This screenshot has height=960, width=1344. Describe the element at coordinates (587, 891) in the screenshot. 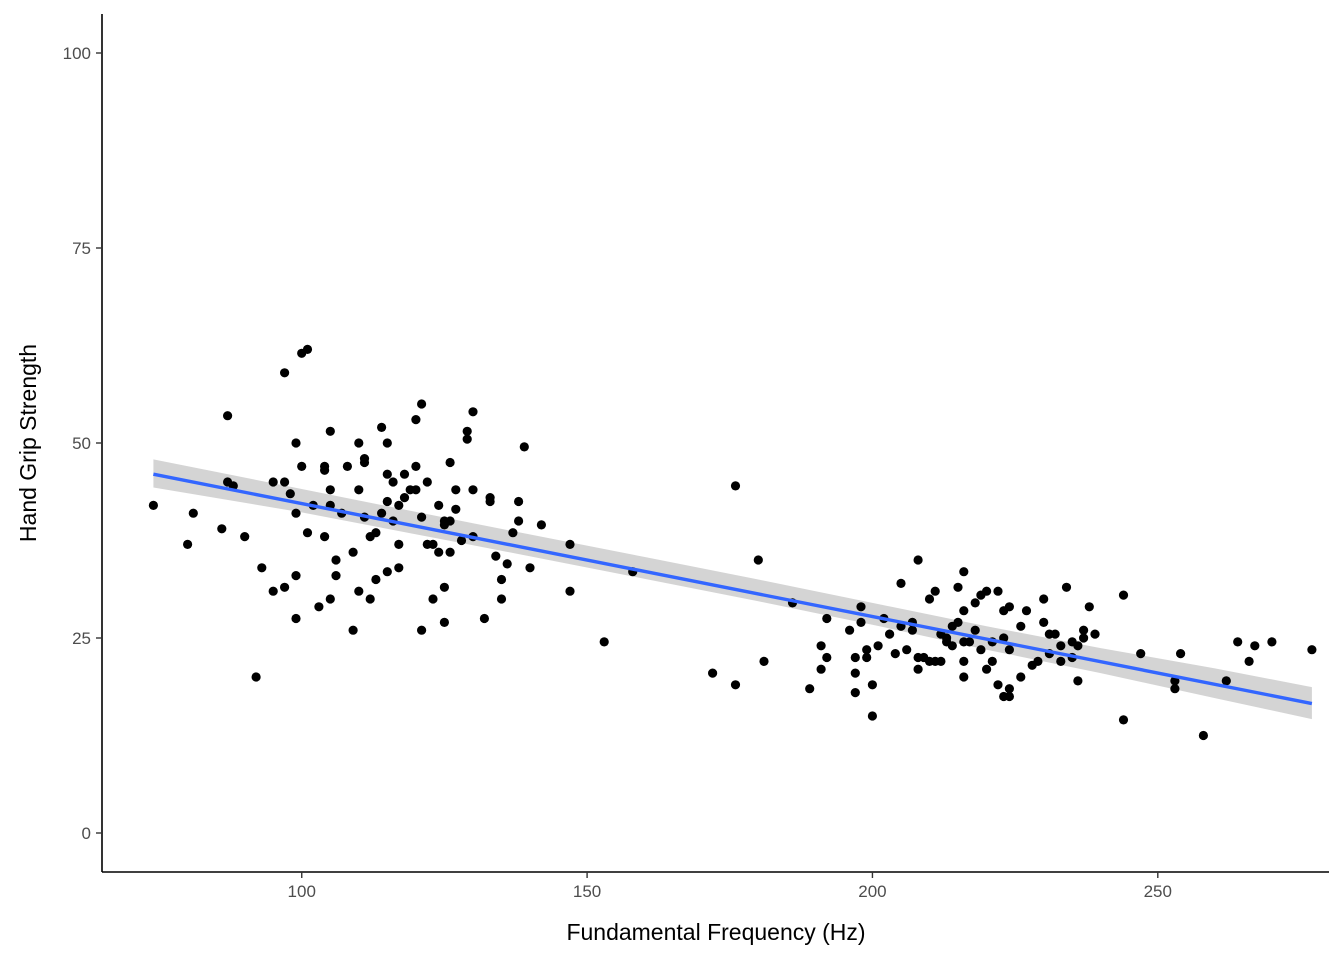

I see `x-tick-label: 150` at that location.